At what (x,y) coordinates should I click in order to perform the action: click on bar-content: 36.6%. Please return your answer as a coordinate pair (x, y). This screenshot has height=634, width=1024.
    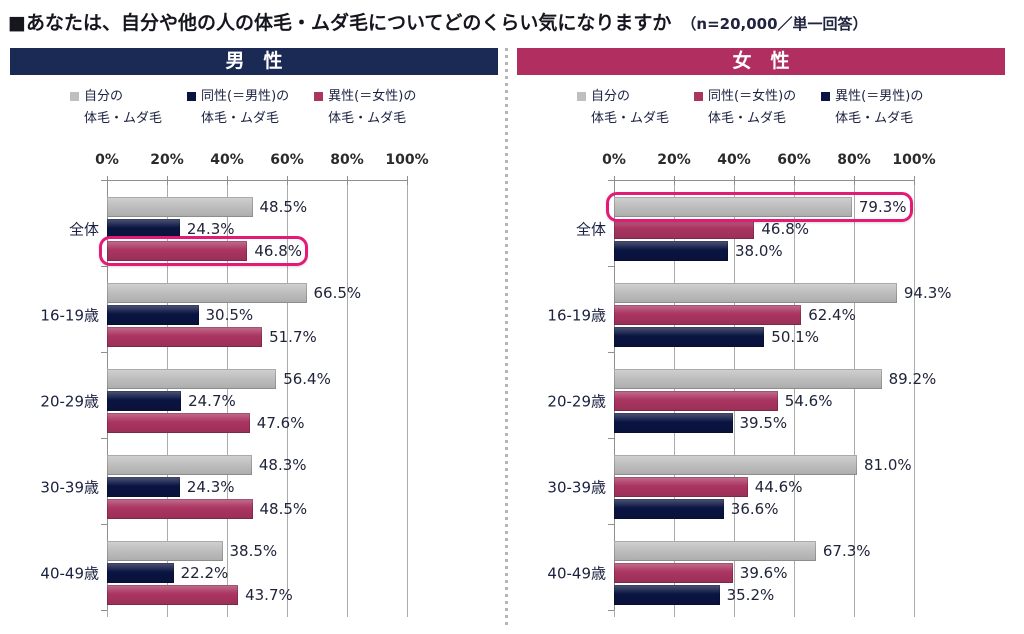
    Looking at the image, I should click on (696, 509).